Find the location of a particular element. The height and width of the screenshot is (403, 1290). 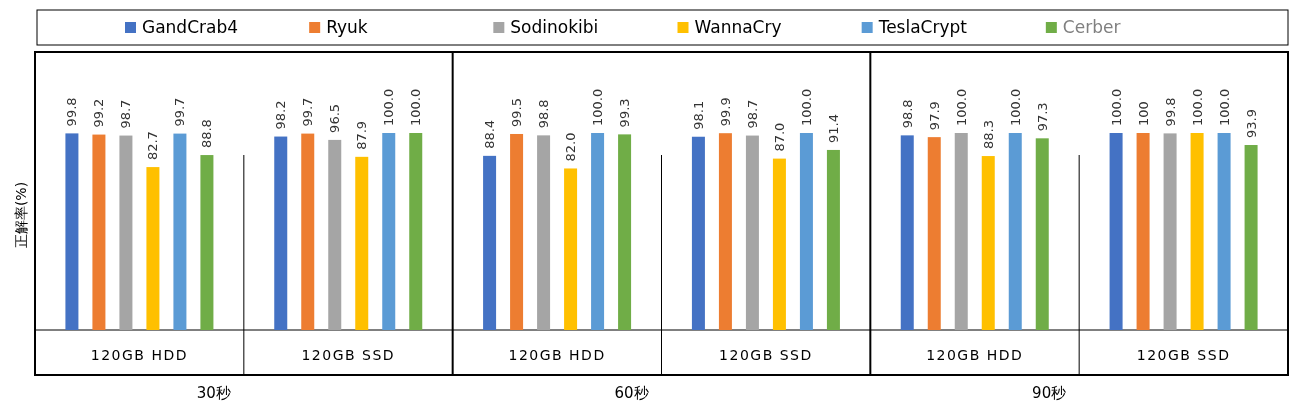

data-label: 99.2 is located at coordinates (99, 113).